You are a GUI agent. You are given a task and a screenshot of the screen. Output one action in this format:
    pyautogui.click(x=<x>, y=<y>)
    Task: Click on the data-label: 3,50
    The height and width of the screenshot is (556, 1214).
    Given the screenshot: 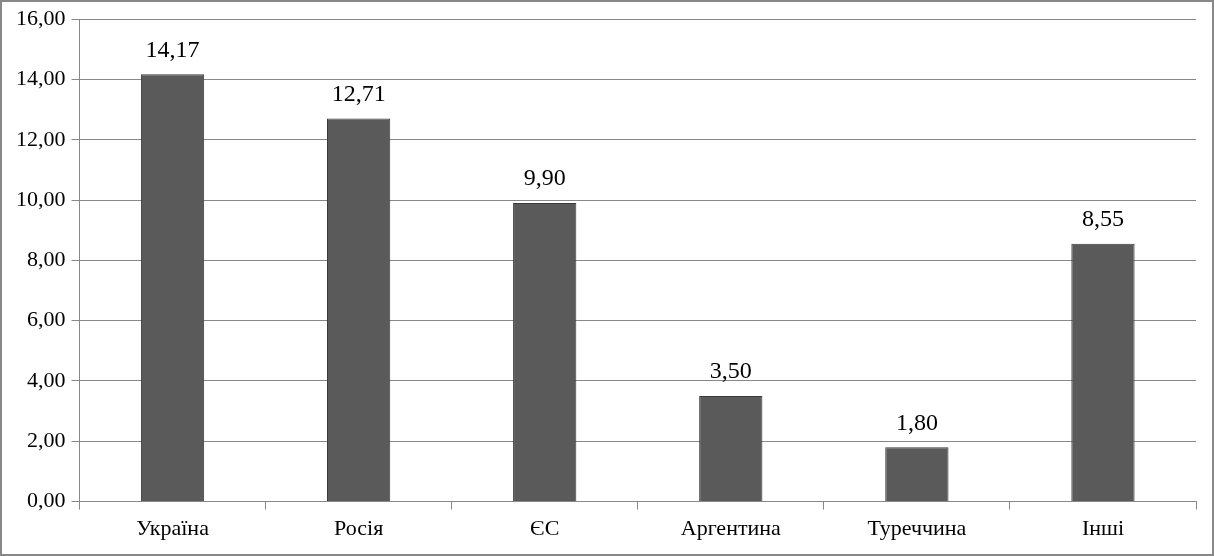 What is the action you would take?
    pyautogui.click(x=730, y=370)
    